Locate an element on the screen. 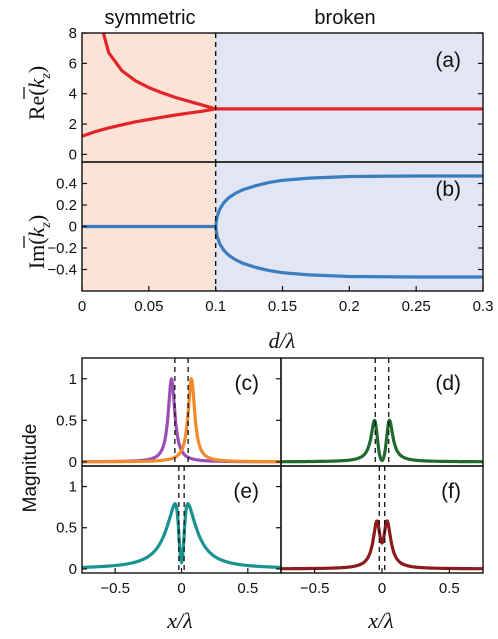 This screenshot has height=639, width=498. xtick-label-f-0: −0.5 is located at coordinates (315, 588).